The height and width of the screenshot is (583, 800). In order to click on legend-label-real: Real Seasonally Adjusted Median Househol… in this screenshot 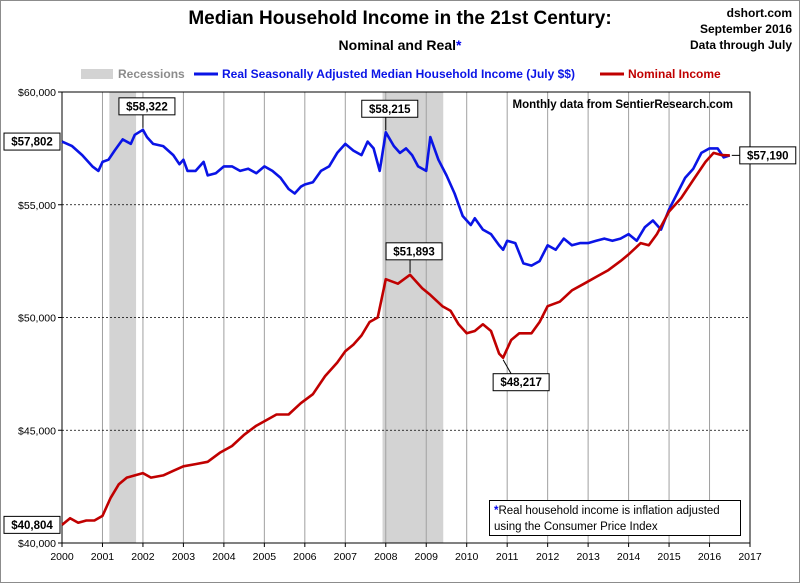, I will do `click(398, 74)`.